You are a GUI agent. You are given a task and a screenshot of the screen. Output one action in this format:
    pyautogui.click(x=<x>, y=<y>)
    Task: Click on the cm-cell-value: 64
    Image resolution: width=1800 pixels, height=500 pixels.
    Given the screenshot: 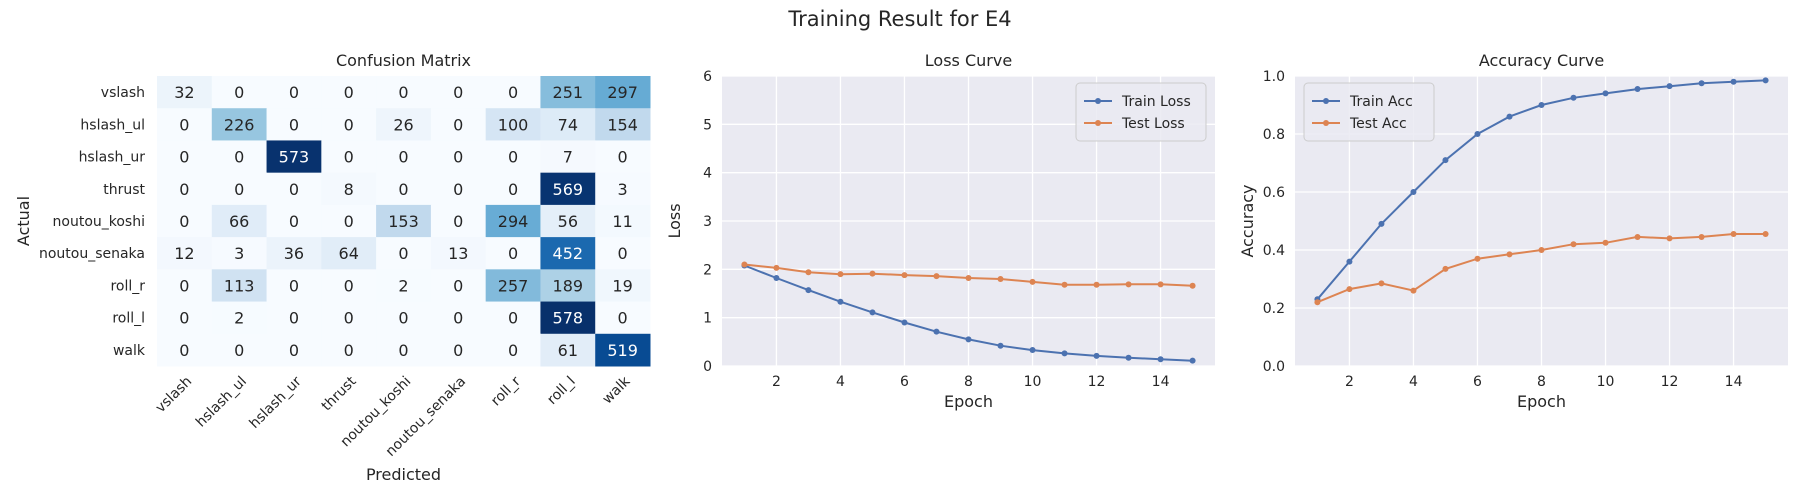 What is the action you would take?
    pyautogui.click(x=349, y=253)
    